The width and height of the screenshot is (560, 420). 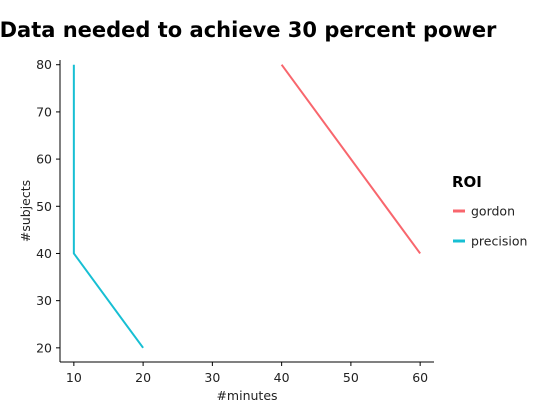 What do you see at coordinates (282, 377) in the screenshot?
I see `x-tick-label: 40` at bounding box center [282, 377].